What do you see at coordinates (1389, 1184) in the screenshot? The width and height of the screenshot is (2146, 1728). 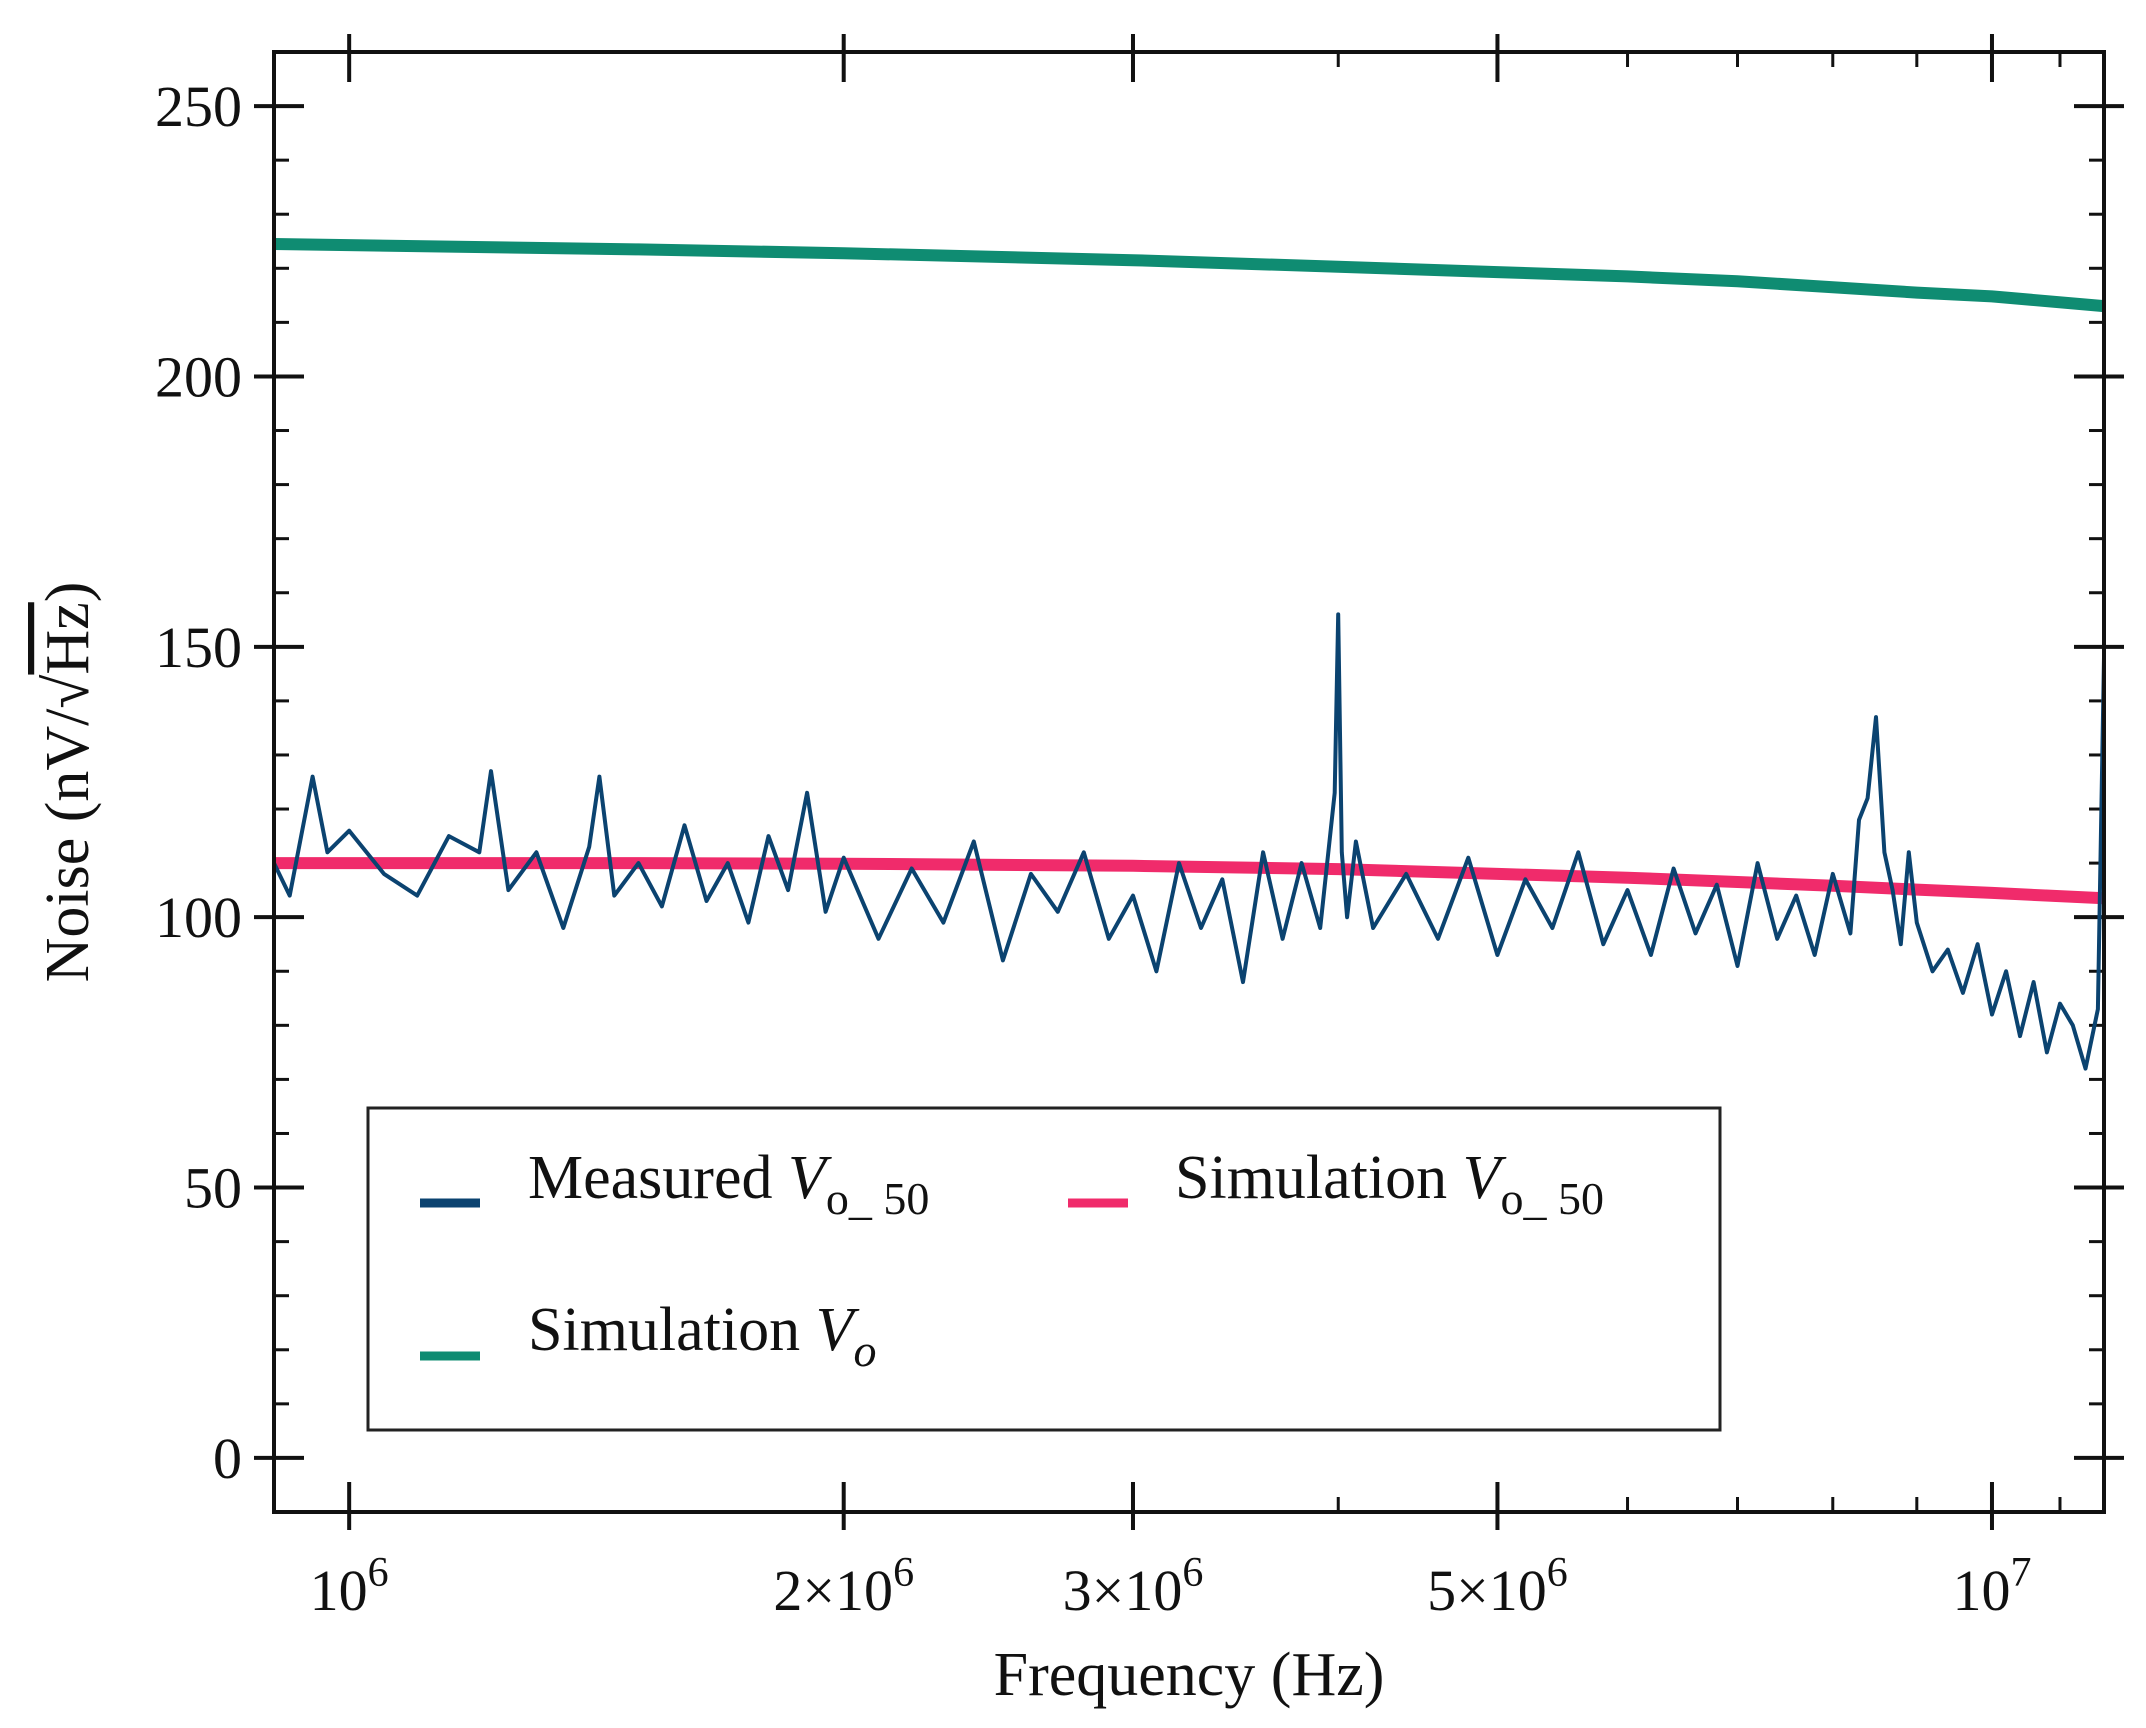 I see `legend-label-simulation-vo50: Simulation Vo_ 50` at bounding box center [1389, 1184].